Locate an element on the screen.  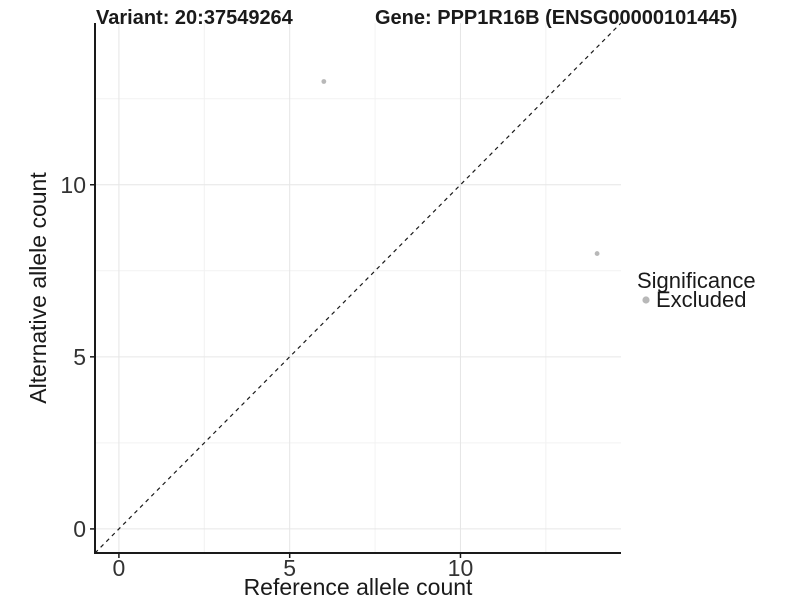
data-points is located at coordinates (460, 167).